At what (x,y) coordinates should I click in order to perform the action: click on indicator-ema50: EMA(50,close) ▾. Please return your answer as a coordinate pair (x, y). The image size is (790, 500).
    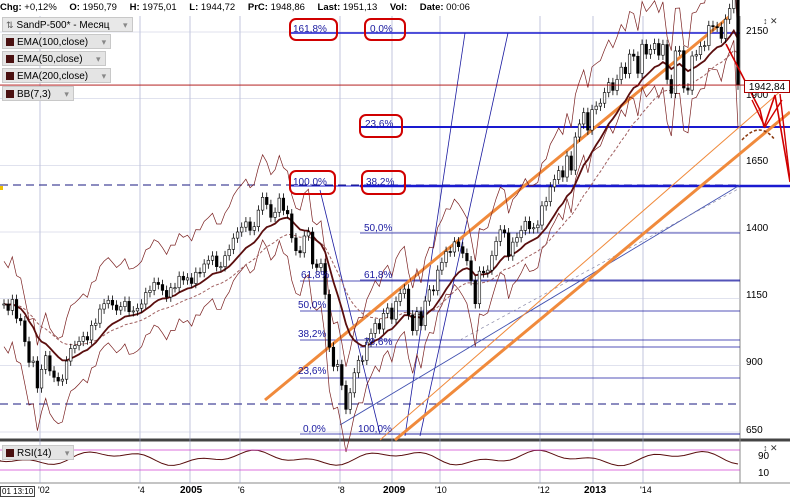
    Looking at the image, I should click on (54, 58).